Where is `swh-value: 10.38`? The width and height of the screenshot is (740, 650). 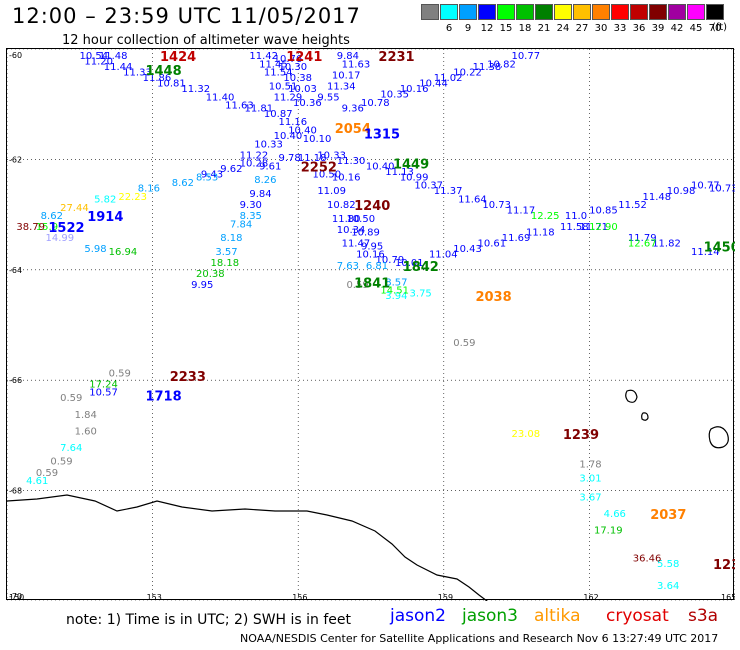 swh-value: 10.38 is located at coordinates (297, 78).